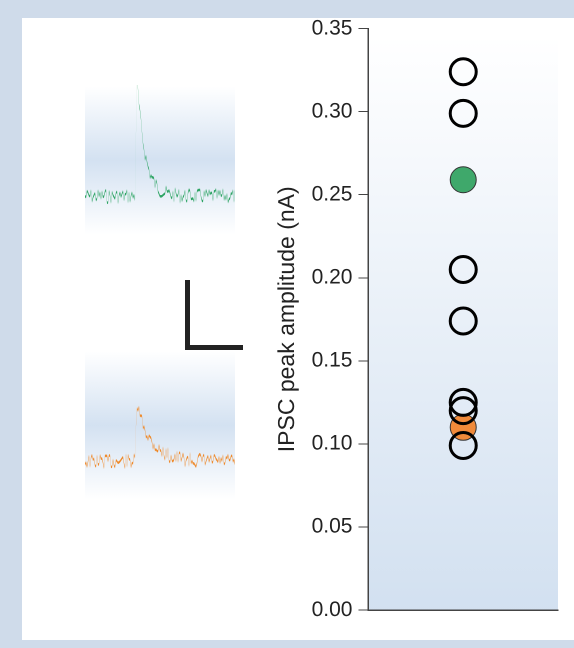 This screenshot has height=648, width=574. Describe the element at coordinates (332, 443) in the screenshot. I see `y-tick-label: 0.10` at that location.